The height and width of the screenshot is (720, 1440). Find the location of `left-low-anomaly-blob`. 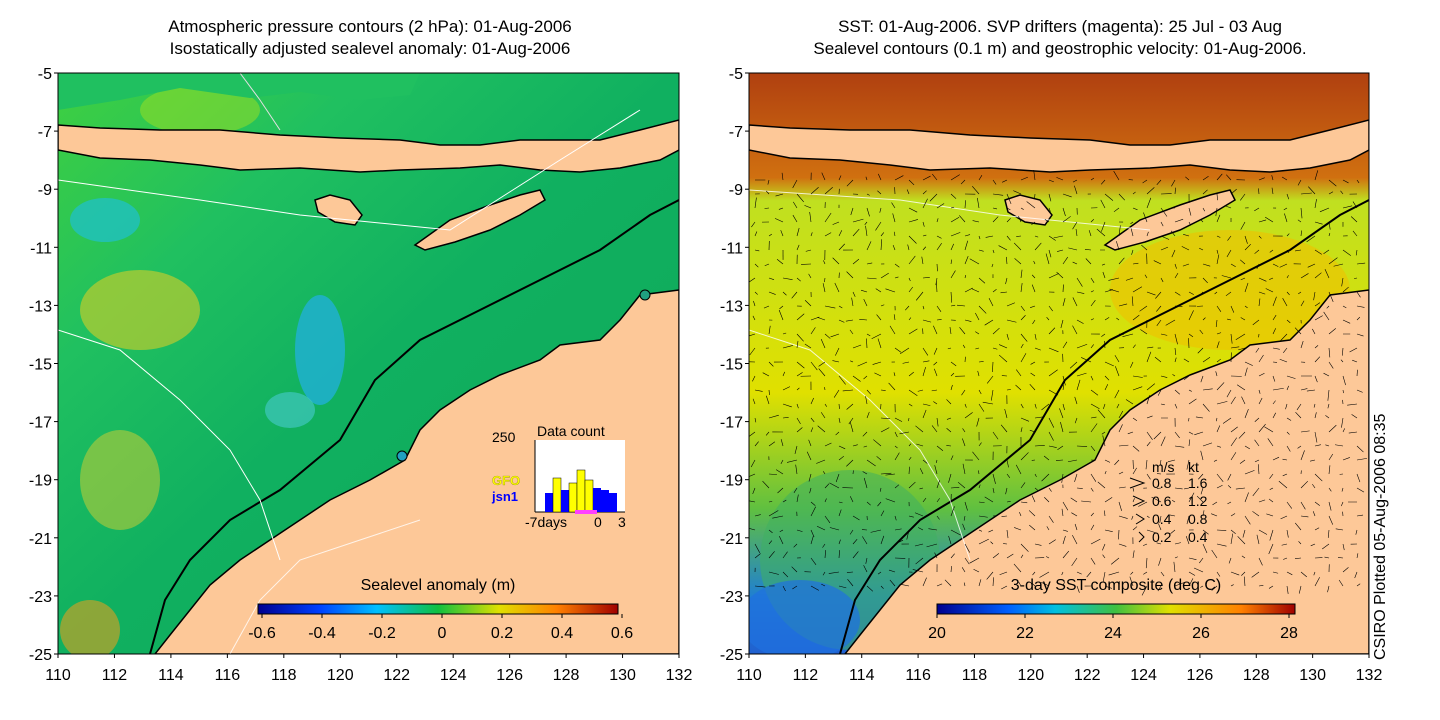

left-low-anomaly-blob is located at coordinates (290, 410).